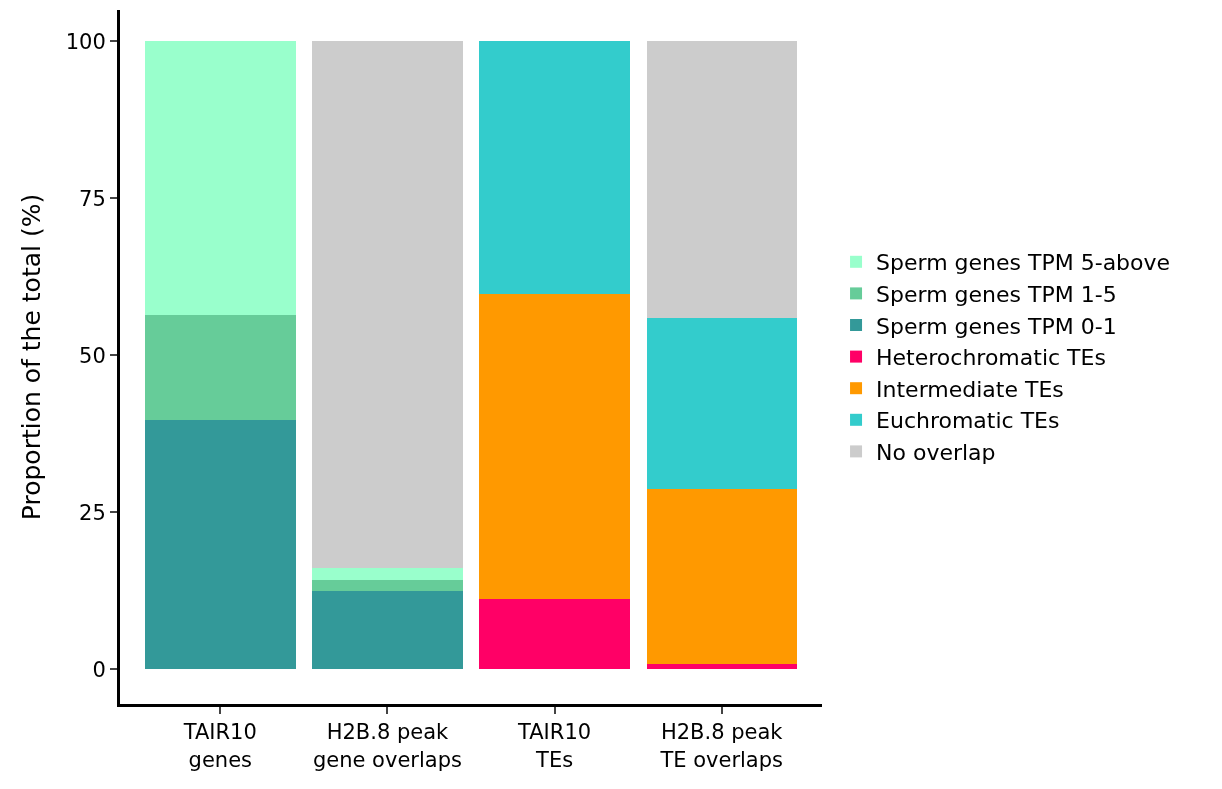 This screenshot has width=1222, height=789. What do you see at coordinates (32, 357) in the screenshot?
I see `y-axis-title: Proportion of the total (%)` at bounding box center [32, 357].